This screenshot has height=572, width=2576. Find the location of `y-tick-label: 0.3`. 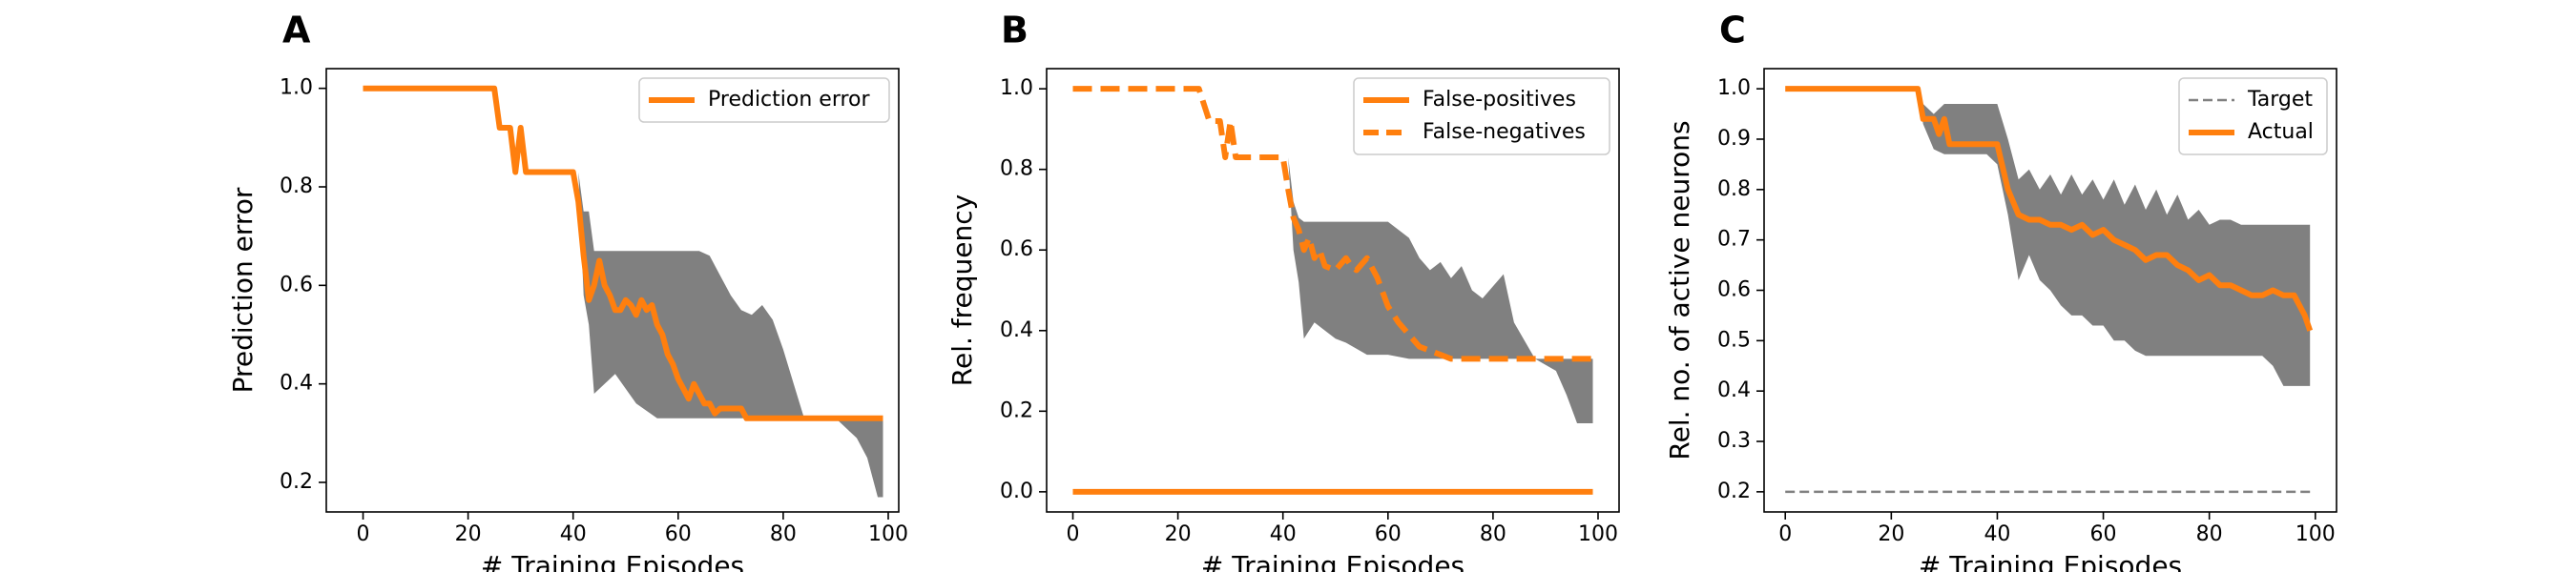

y-tick-label: 0.3 is located at coordinates (1734, 441).